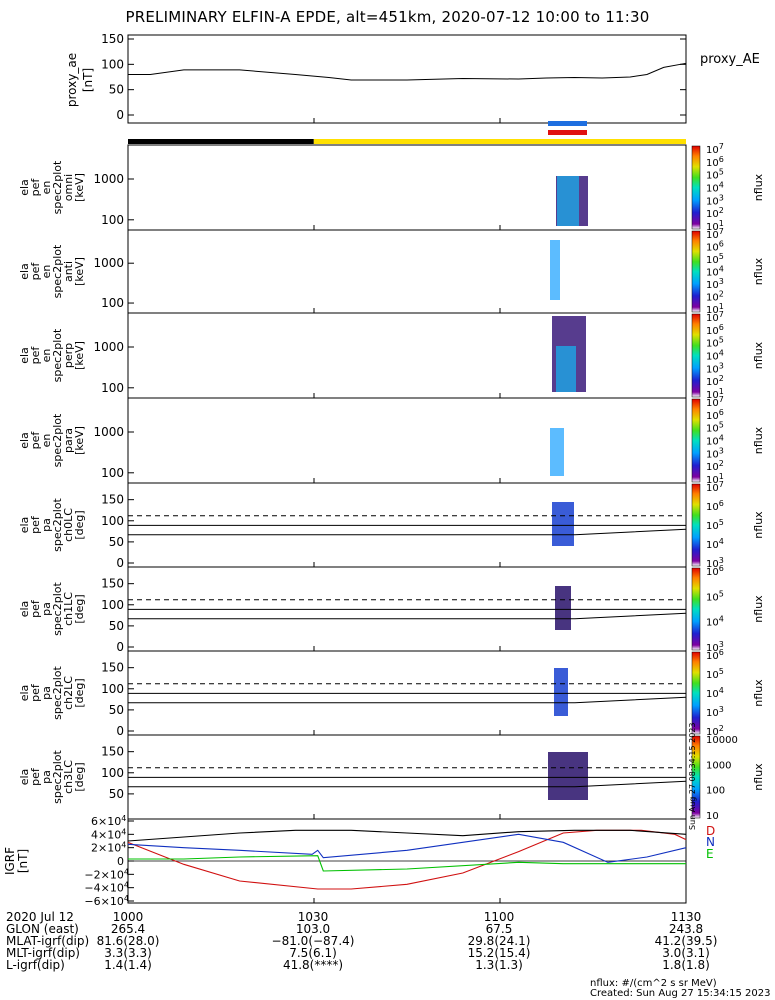  I want to click on pa-ch1-ylabel: ela, so click(24, 609).